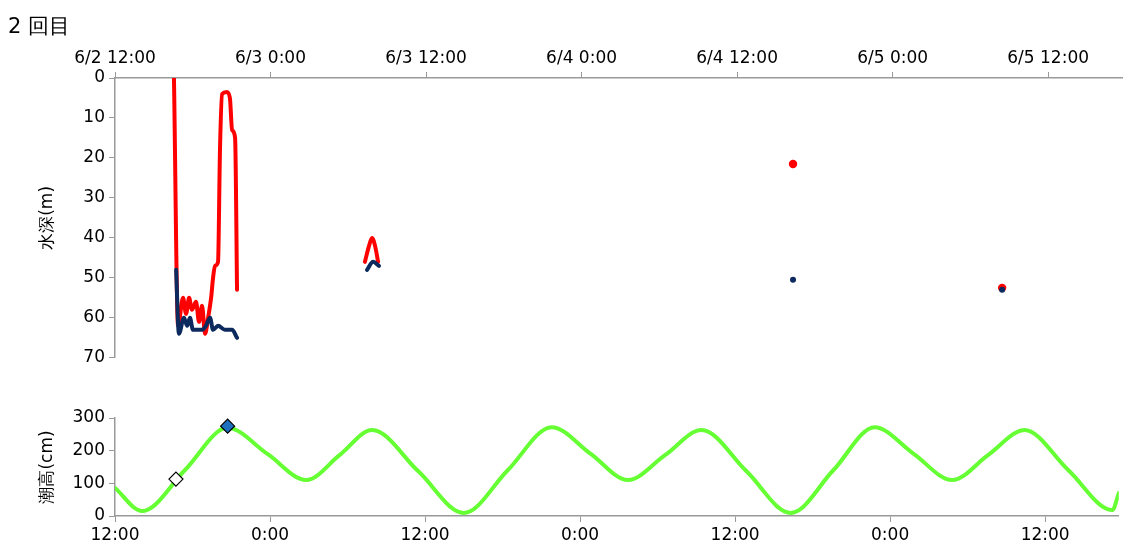 The width and height of the screenshot is (1127, 555). I want to click on y-tick-label: 10, so click(94, 116).